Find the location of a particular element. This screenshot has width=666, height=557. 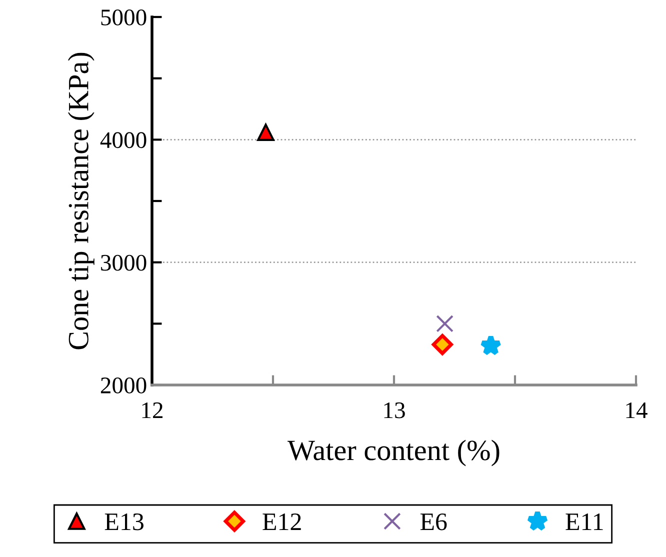

x-tick-label: 12 is located at coordinates (152, 410).